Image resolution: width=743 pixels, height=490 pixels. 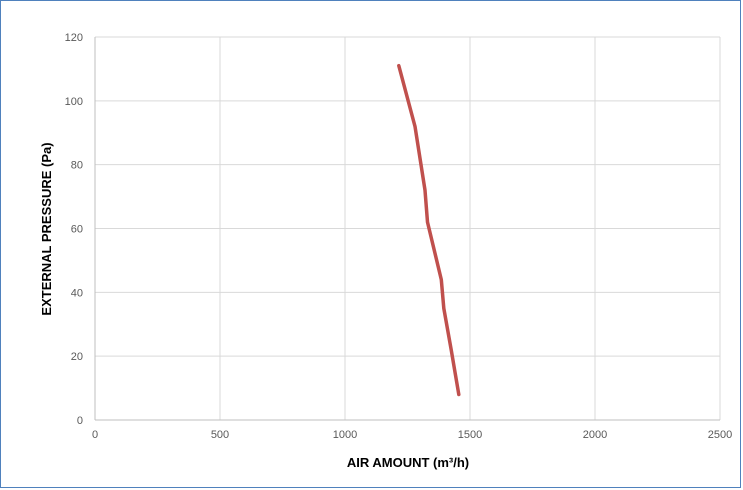 I want to click on y-tick-labels: 0 20 40 60 80 100 120, so click(x=74, y=229).